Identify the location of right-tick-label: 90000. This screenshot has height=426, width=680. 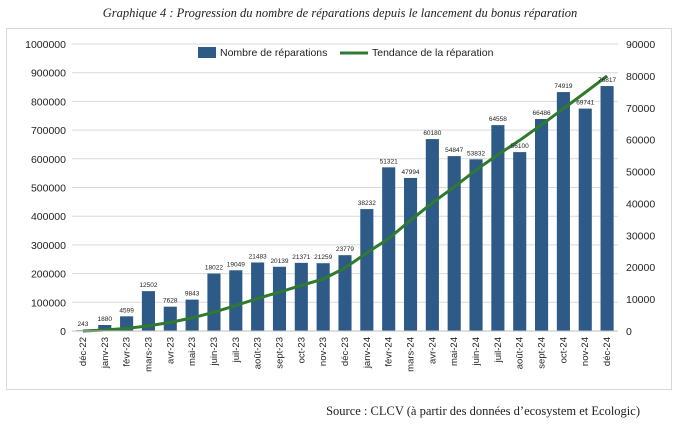
(640, 45).